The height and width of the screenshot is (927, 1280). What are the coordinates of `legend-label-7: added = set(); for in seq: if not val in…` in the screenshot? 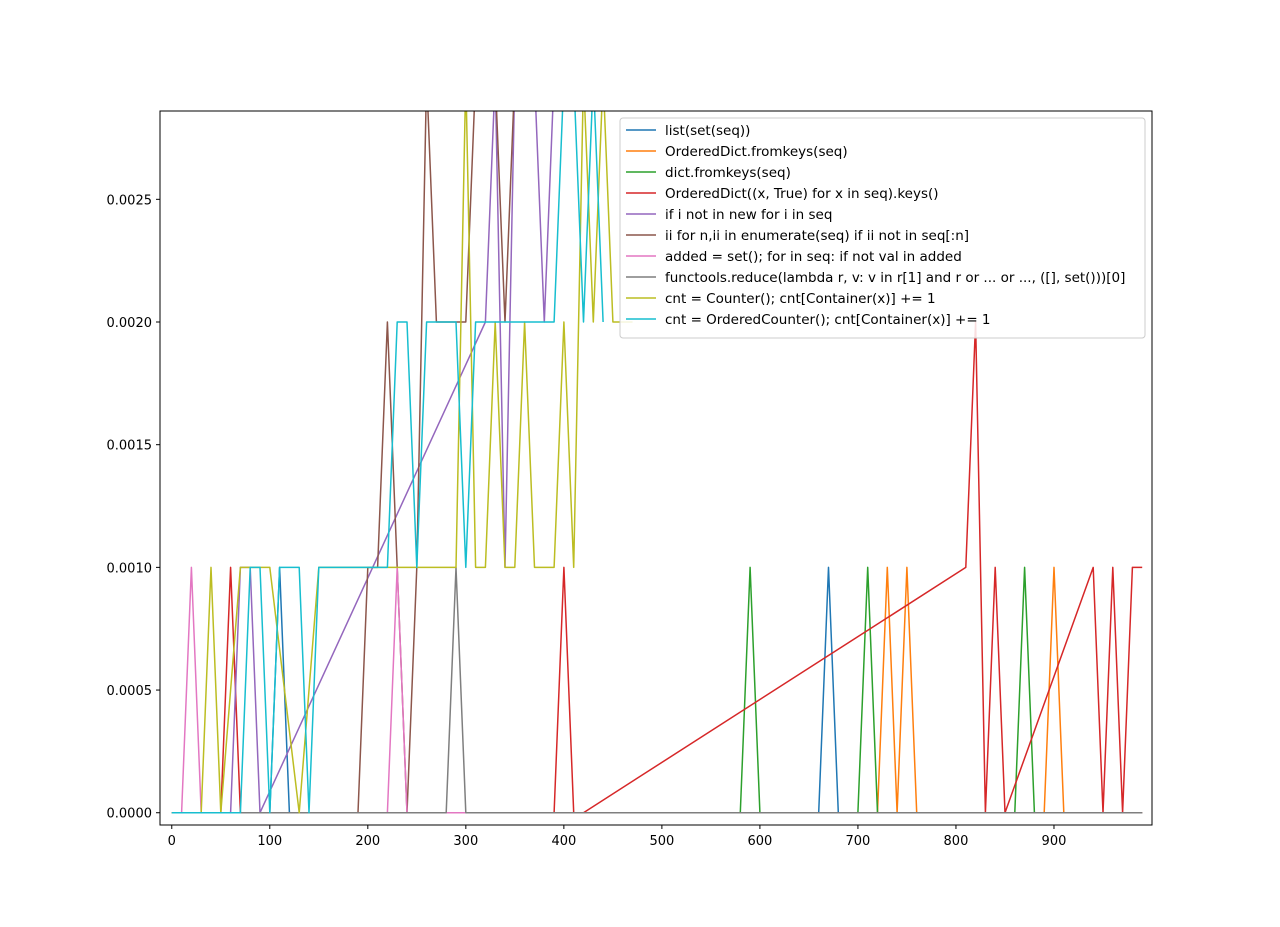 It's located at (813, 257).